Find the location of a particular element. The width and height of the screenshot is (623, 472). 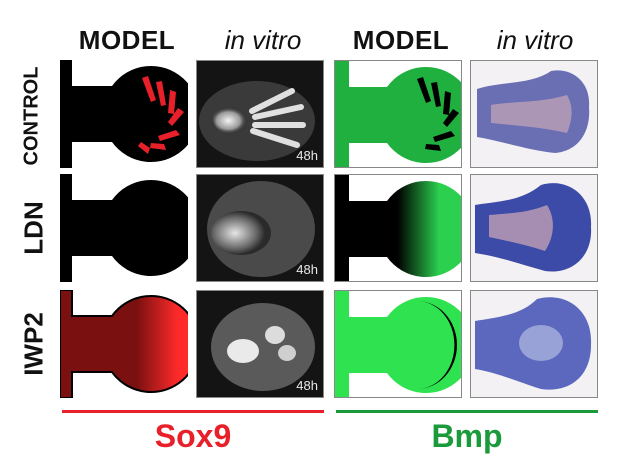

sox9-in-vitro-iwp2-image: 48h is located at coordinates (260, 344).